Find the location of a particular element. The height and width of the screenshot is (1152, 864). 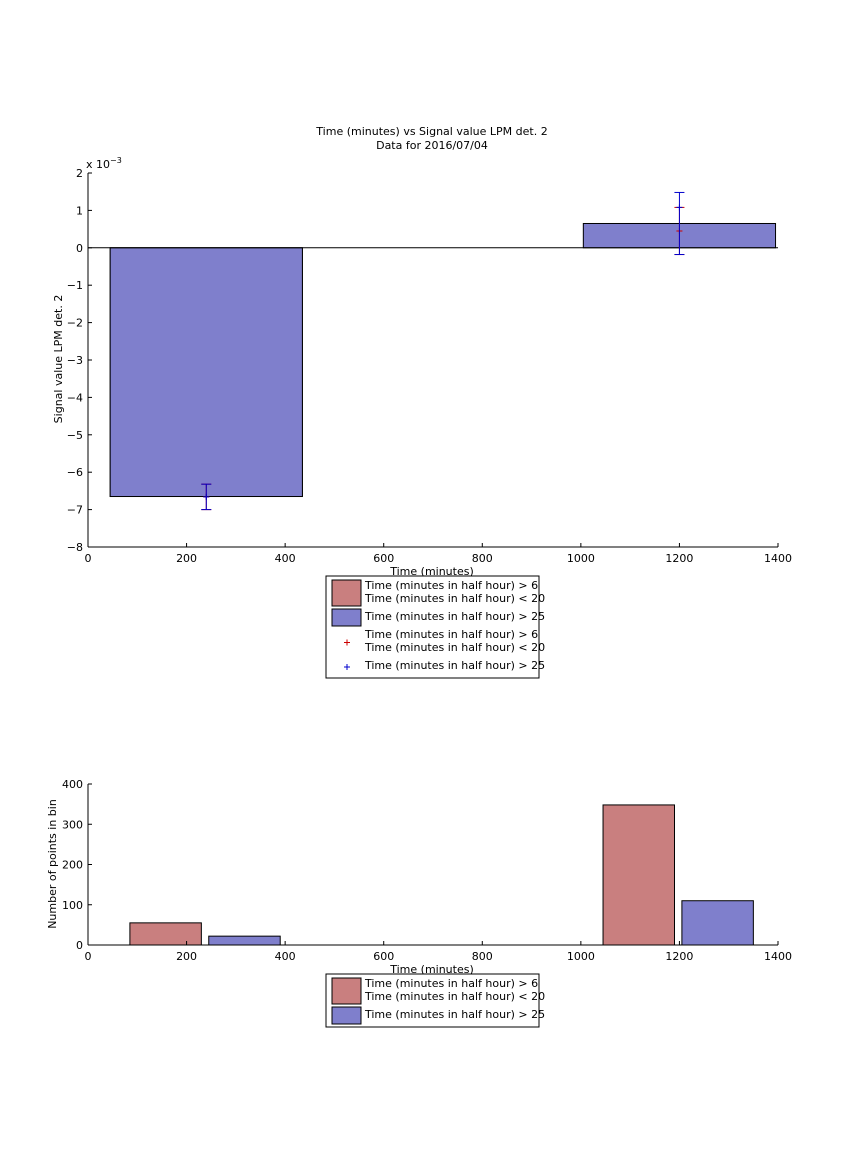

y-exponent-power: −3 is located at coordinates (116, 160).